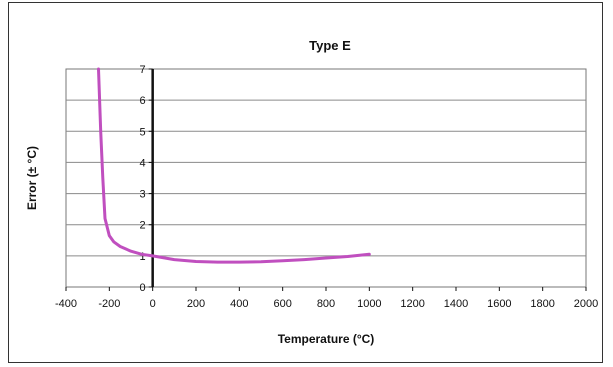 Image resolution: width=613 pixels, height=367 pixels. What do you see at coordinates (143, 226) in the screenshot?
I see `y-tick-label: 2` at bounding box center [143, 226].